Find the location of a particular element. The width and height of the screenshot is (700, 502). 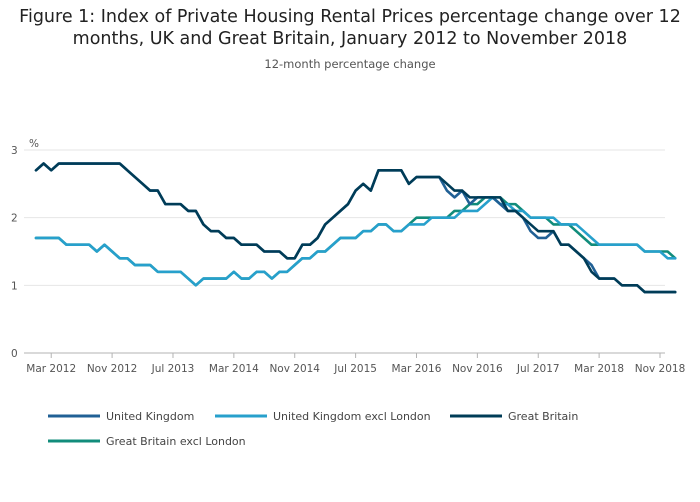

y-tick-label: 3 is located at coordinates (14, 151).